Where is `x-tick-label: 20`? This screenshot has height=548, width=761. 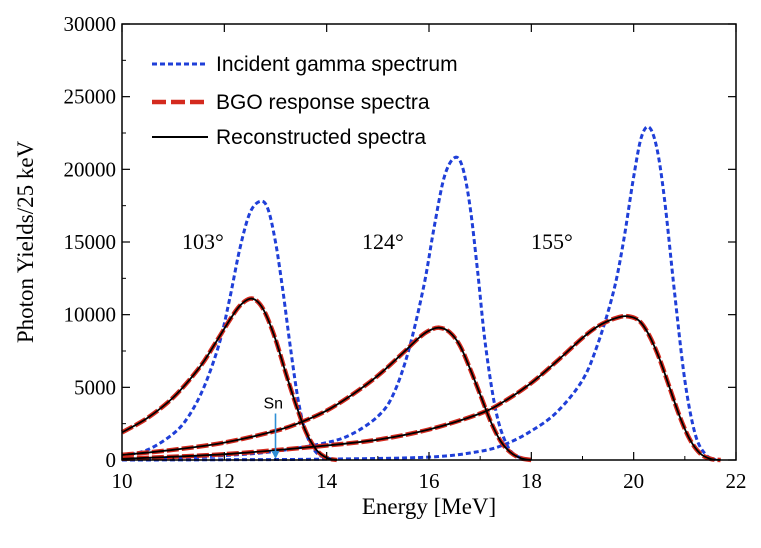 x-tick-label: 20 is located at coordinates (633, 481).